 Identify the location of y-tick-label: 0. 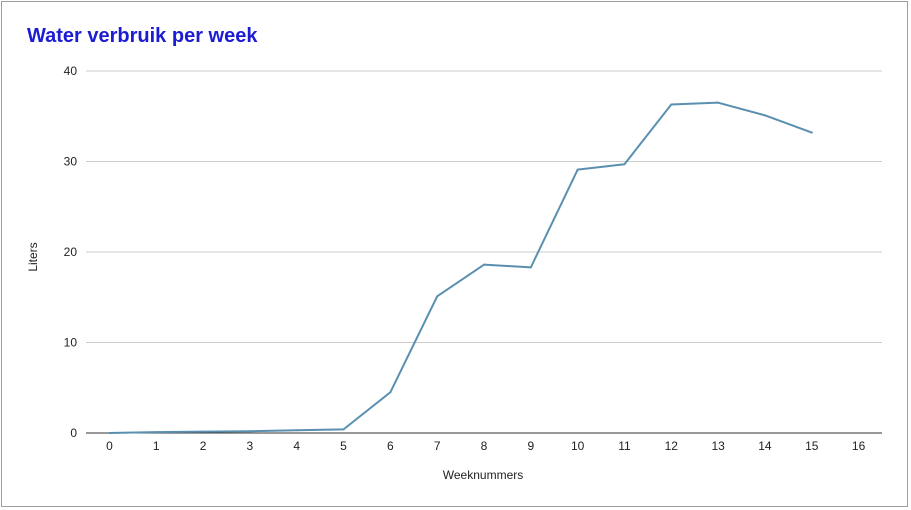
(73, 433).